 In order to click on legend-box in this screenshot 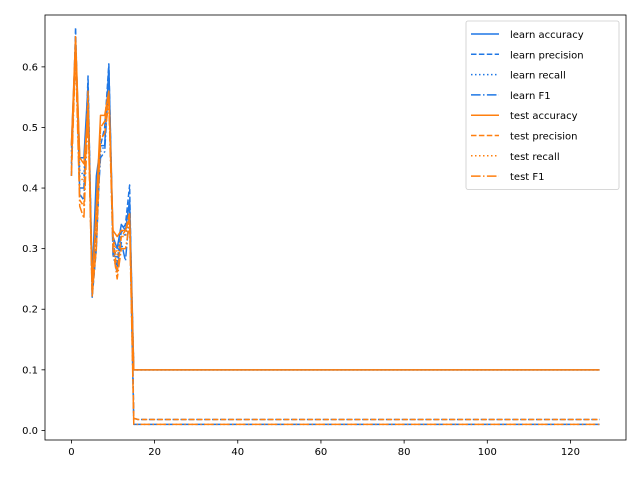, I will do `click(542, 105)`.